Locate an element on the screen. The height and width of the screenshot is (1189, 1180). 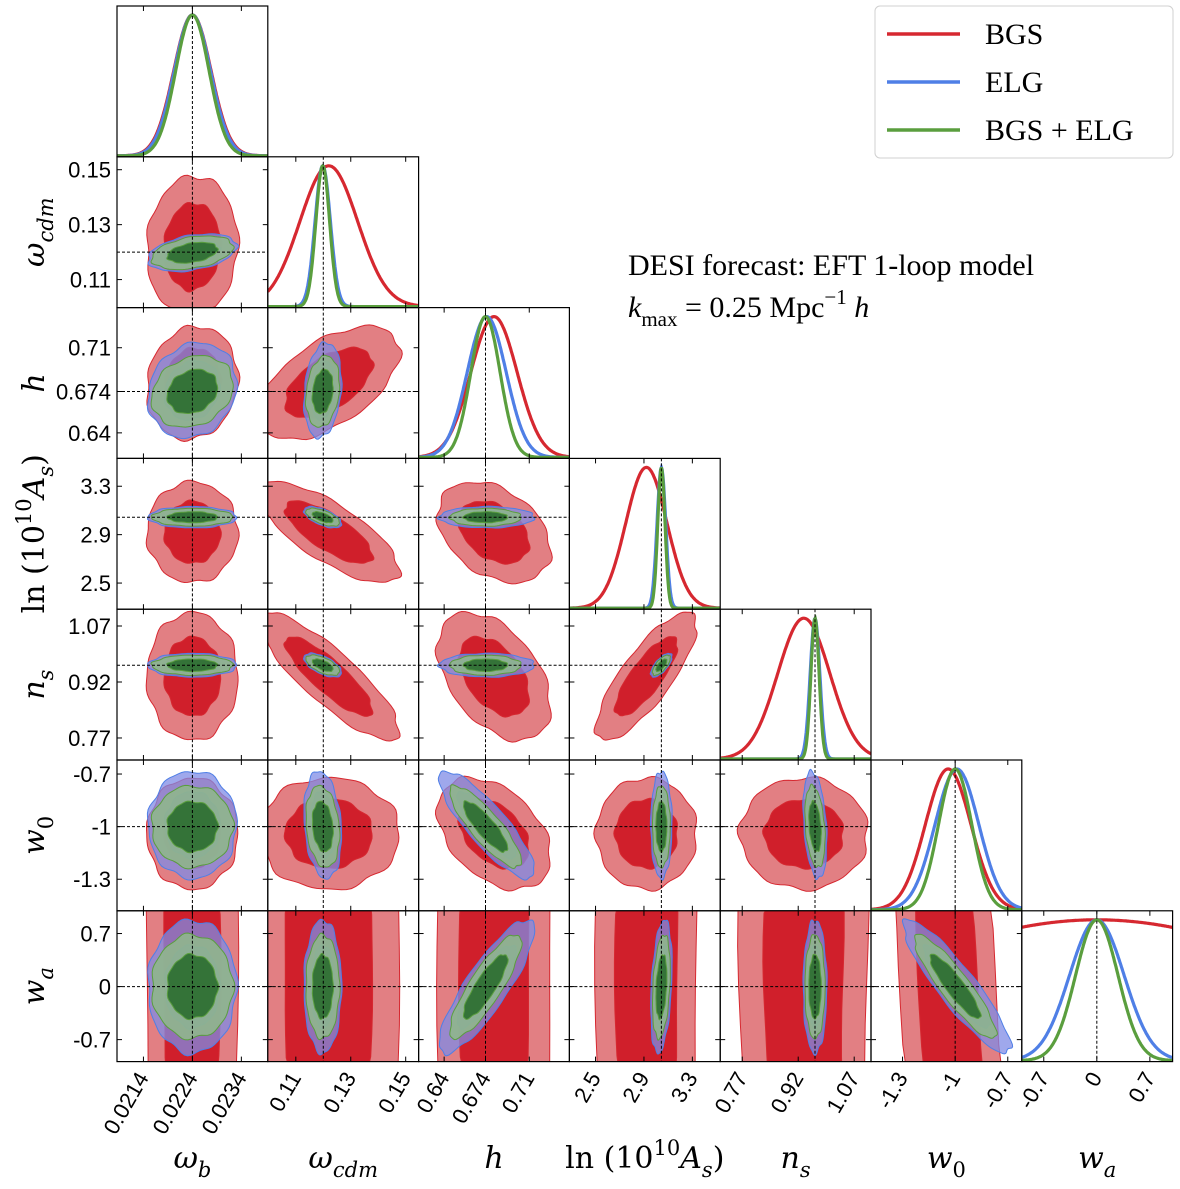
x-axis-label-h: h is located at coordinates (493, 1158).